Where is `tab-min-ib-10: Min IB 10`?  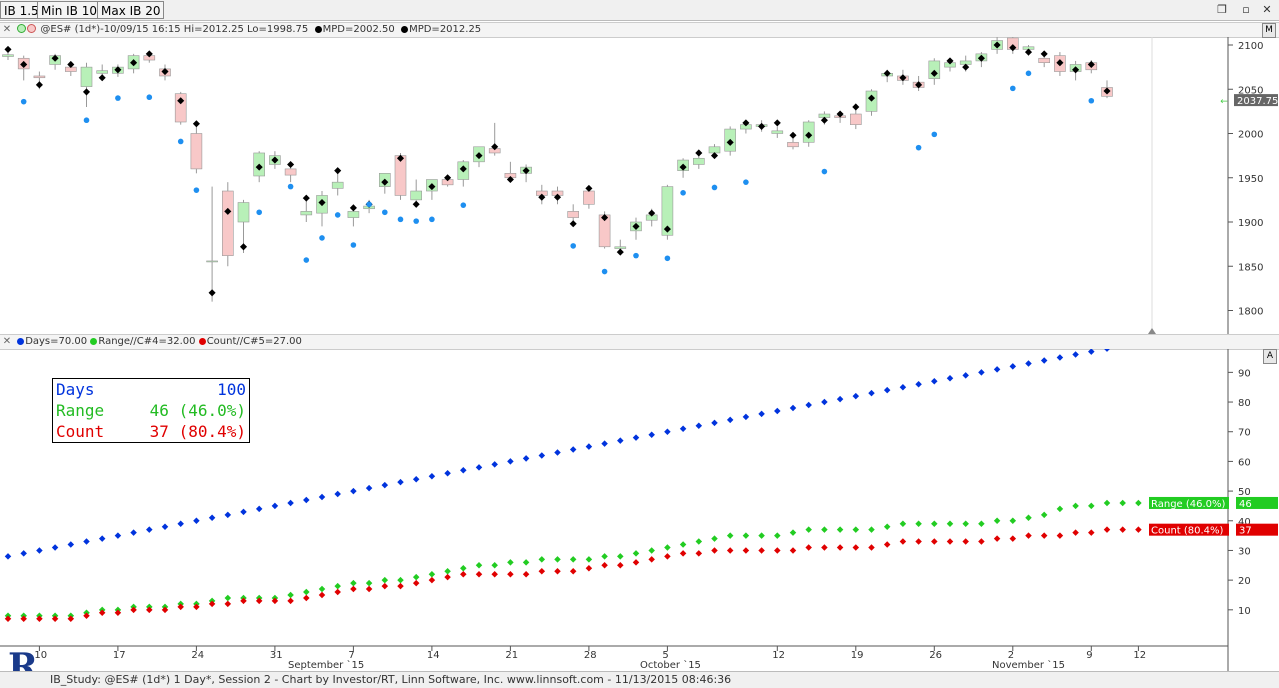 tab-min-ib-10: Min IB 10 is located at coordinates (69, 10).